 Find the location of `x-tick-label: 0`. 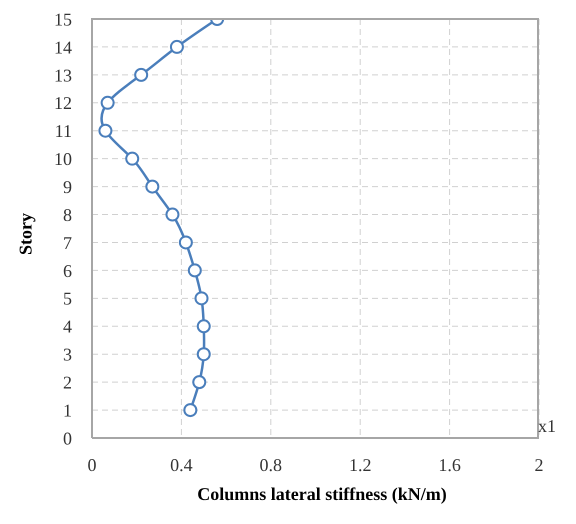

x-tick-label: 0 is located at coordinates (92, 464).